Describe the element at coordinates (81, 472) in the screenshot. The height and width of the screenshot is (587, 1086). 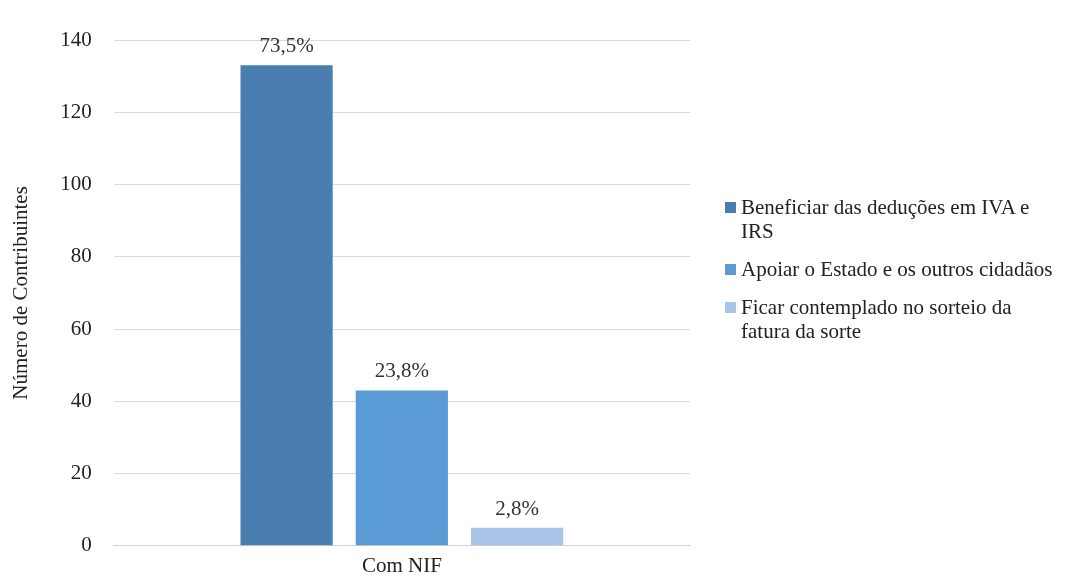
I see `y-tick-label: 20` at that location.